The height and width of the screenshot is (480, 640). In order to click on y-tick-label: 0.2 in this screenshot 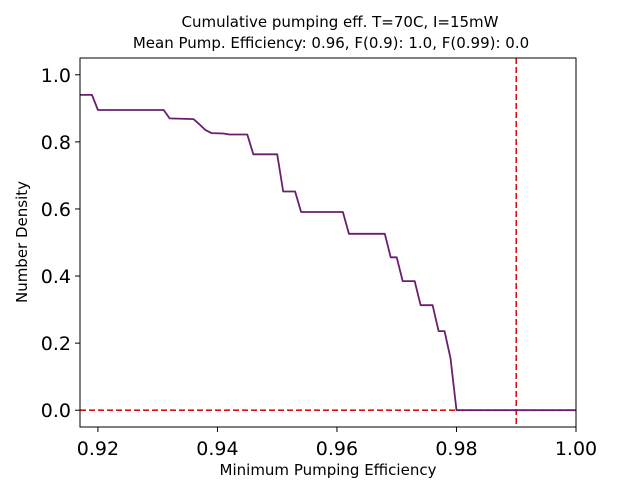, I will do `click(56, 344)`.